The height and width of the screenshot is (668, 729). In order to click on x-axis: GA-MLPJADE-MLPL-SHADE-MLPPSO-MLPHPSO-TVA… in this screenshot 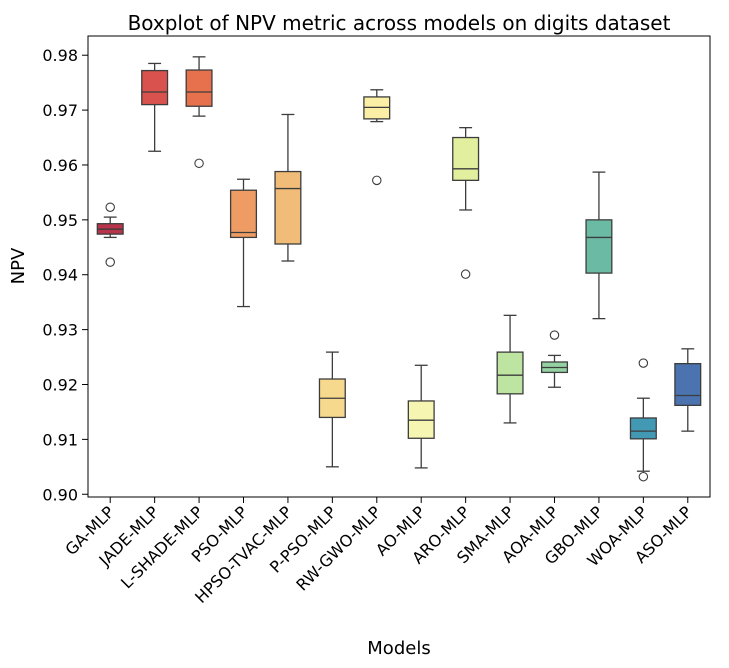, I will do `click(378, 552)`.